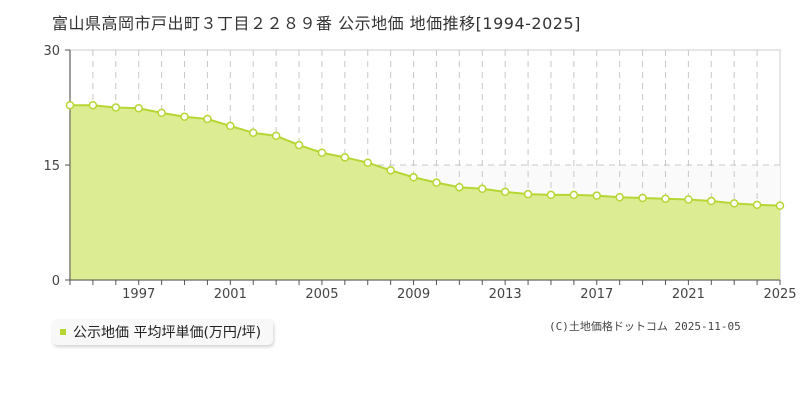 This screenshot has height=400, width=800. I want to click on svg-text: 2001, so click(230, 294).